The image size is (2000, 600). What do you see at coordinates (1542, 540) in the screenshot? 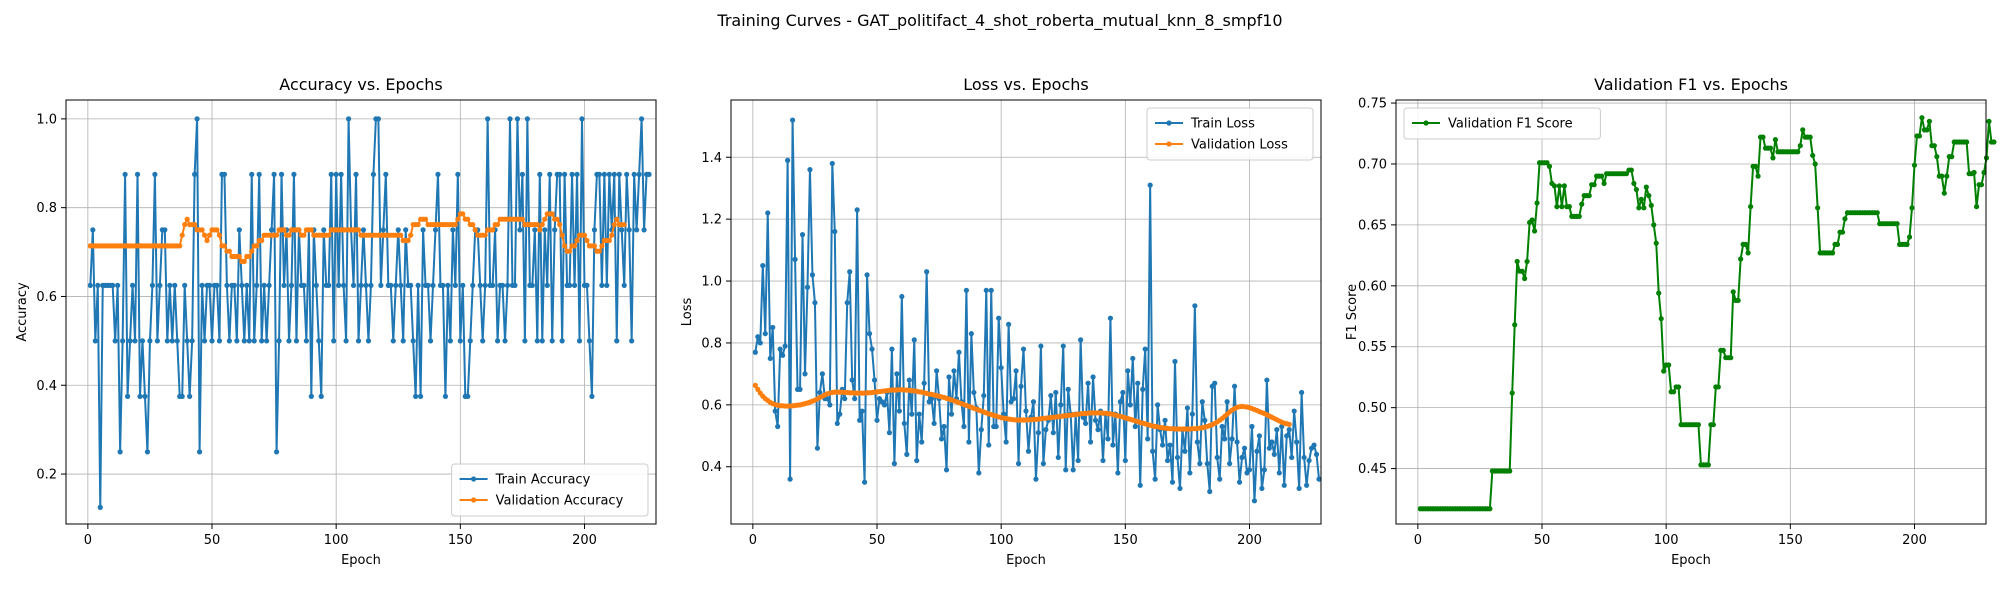
I see `x-tick-label: 50` at bounding box center [1542, 540].